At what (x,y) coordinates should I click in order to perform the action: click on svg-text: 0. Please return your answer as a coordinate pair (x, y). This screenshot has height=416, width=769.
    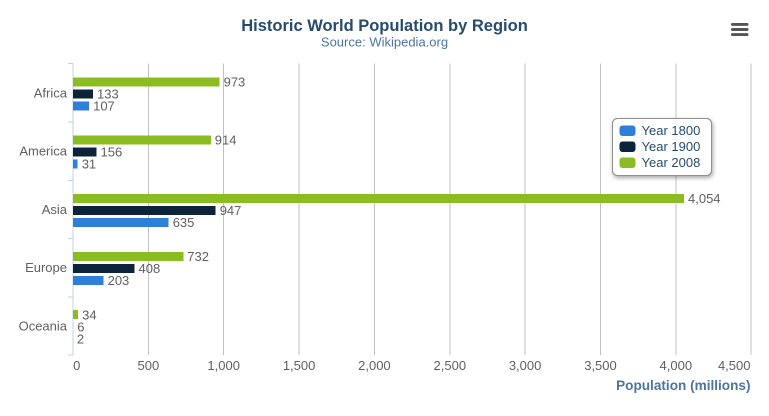
    Looking at the image, I should click on (76, 365).